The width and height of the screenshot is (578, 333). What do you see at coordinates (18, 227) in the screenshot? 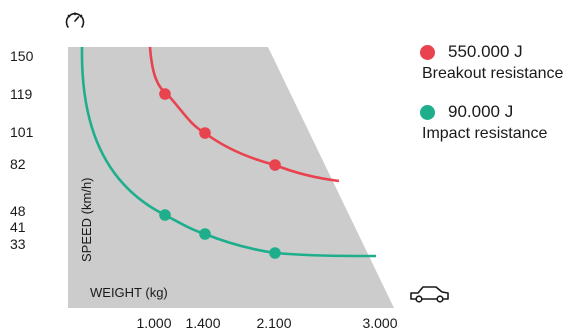
I see `y-tick-label: 41` at bounding box center [18, 227].